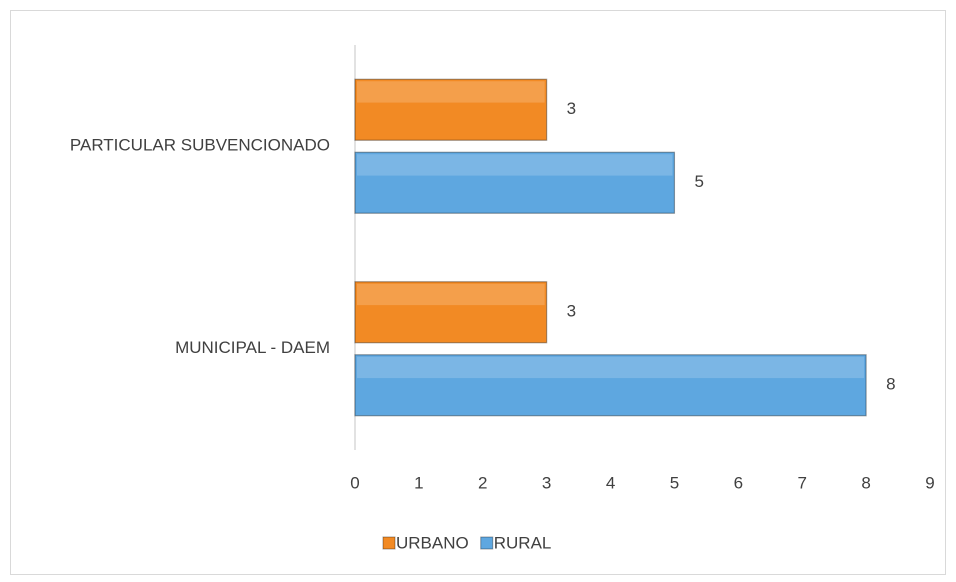 The height and width of the screenshot is (582, 956). I want to click on x-tick-label: 6, so click(738, 482).